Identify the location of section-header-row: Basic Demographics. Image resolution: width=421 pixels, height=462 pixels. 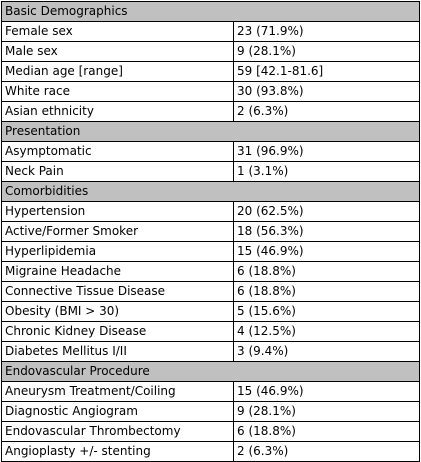
(210, 11).